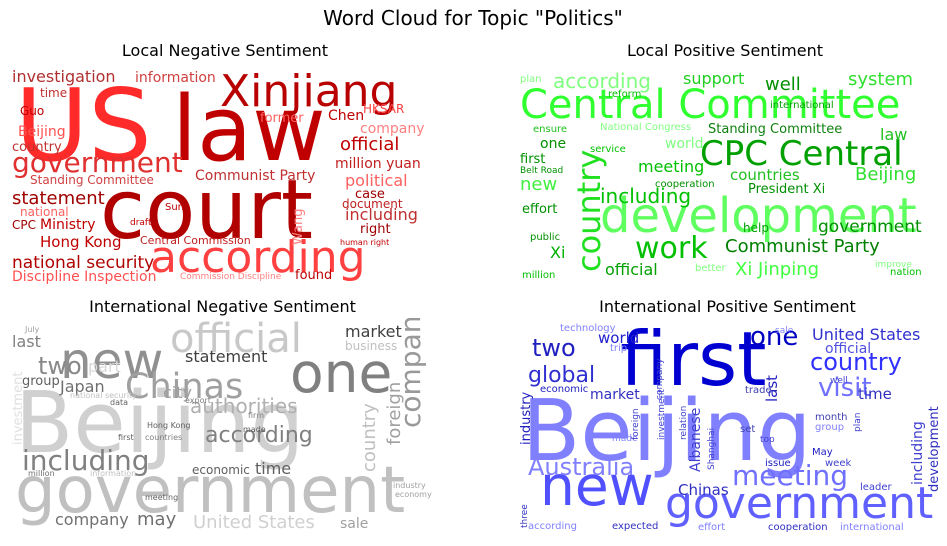  What do you see at coordinates (68, 225) in the screenshot?
I see `word: Ministry` at bounding box center [68, 225].